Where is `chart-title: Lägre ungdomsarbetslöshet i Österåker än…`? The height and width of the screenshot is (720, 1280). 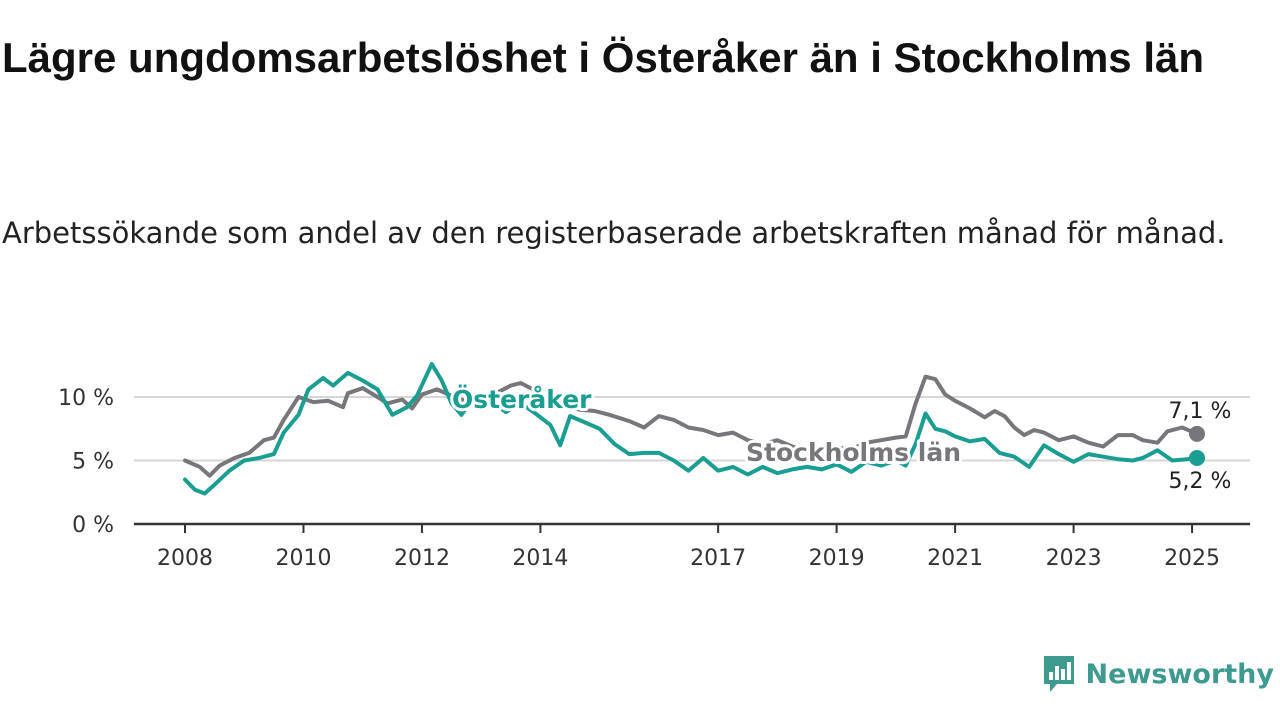 chart-title: Lägre ungdomsarbetslöshet i Österåker än… is located at coordinates (603, 57).